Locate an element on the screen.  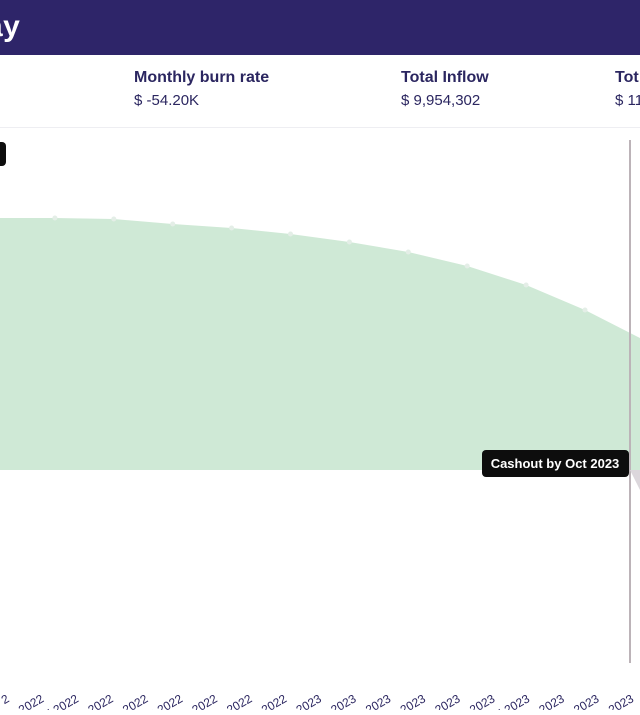
tooltip-box is located at coordinates (555, 463).